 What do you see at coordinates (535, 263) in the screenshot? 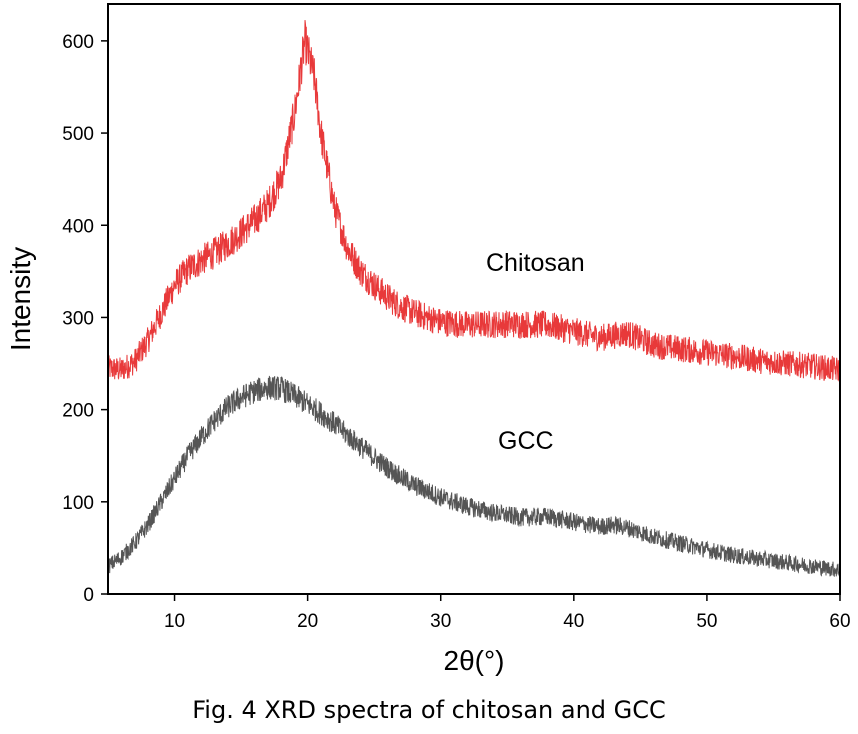
I see `series-label-chitosan: Chitosan` at bounding box center [535, 263].